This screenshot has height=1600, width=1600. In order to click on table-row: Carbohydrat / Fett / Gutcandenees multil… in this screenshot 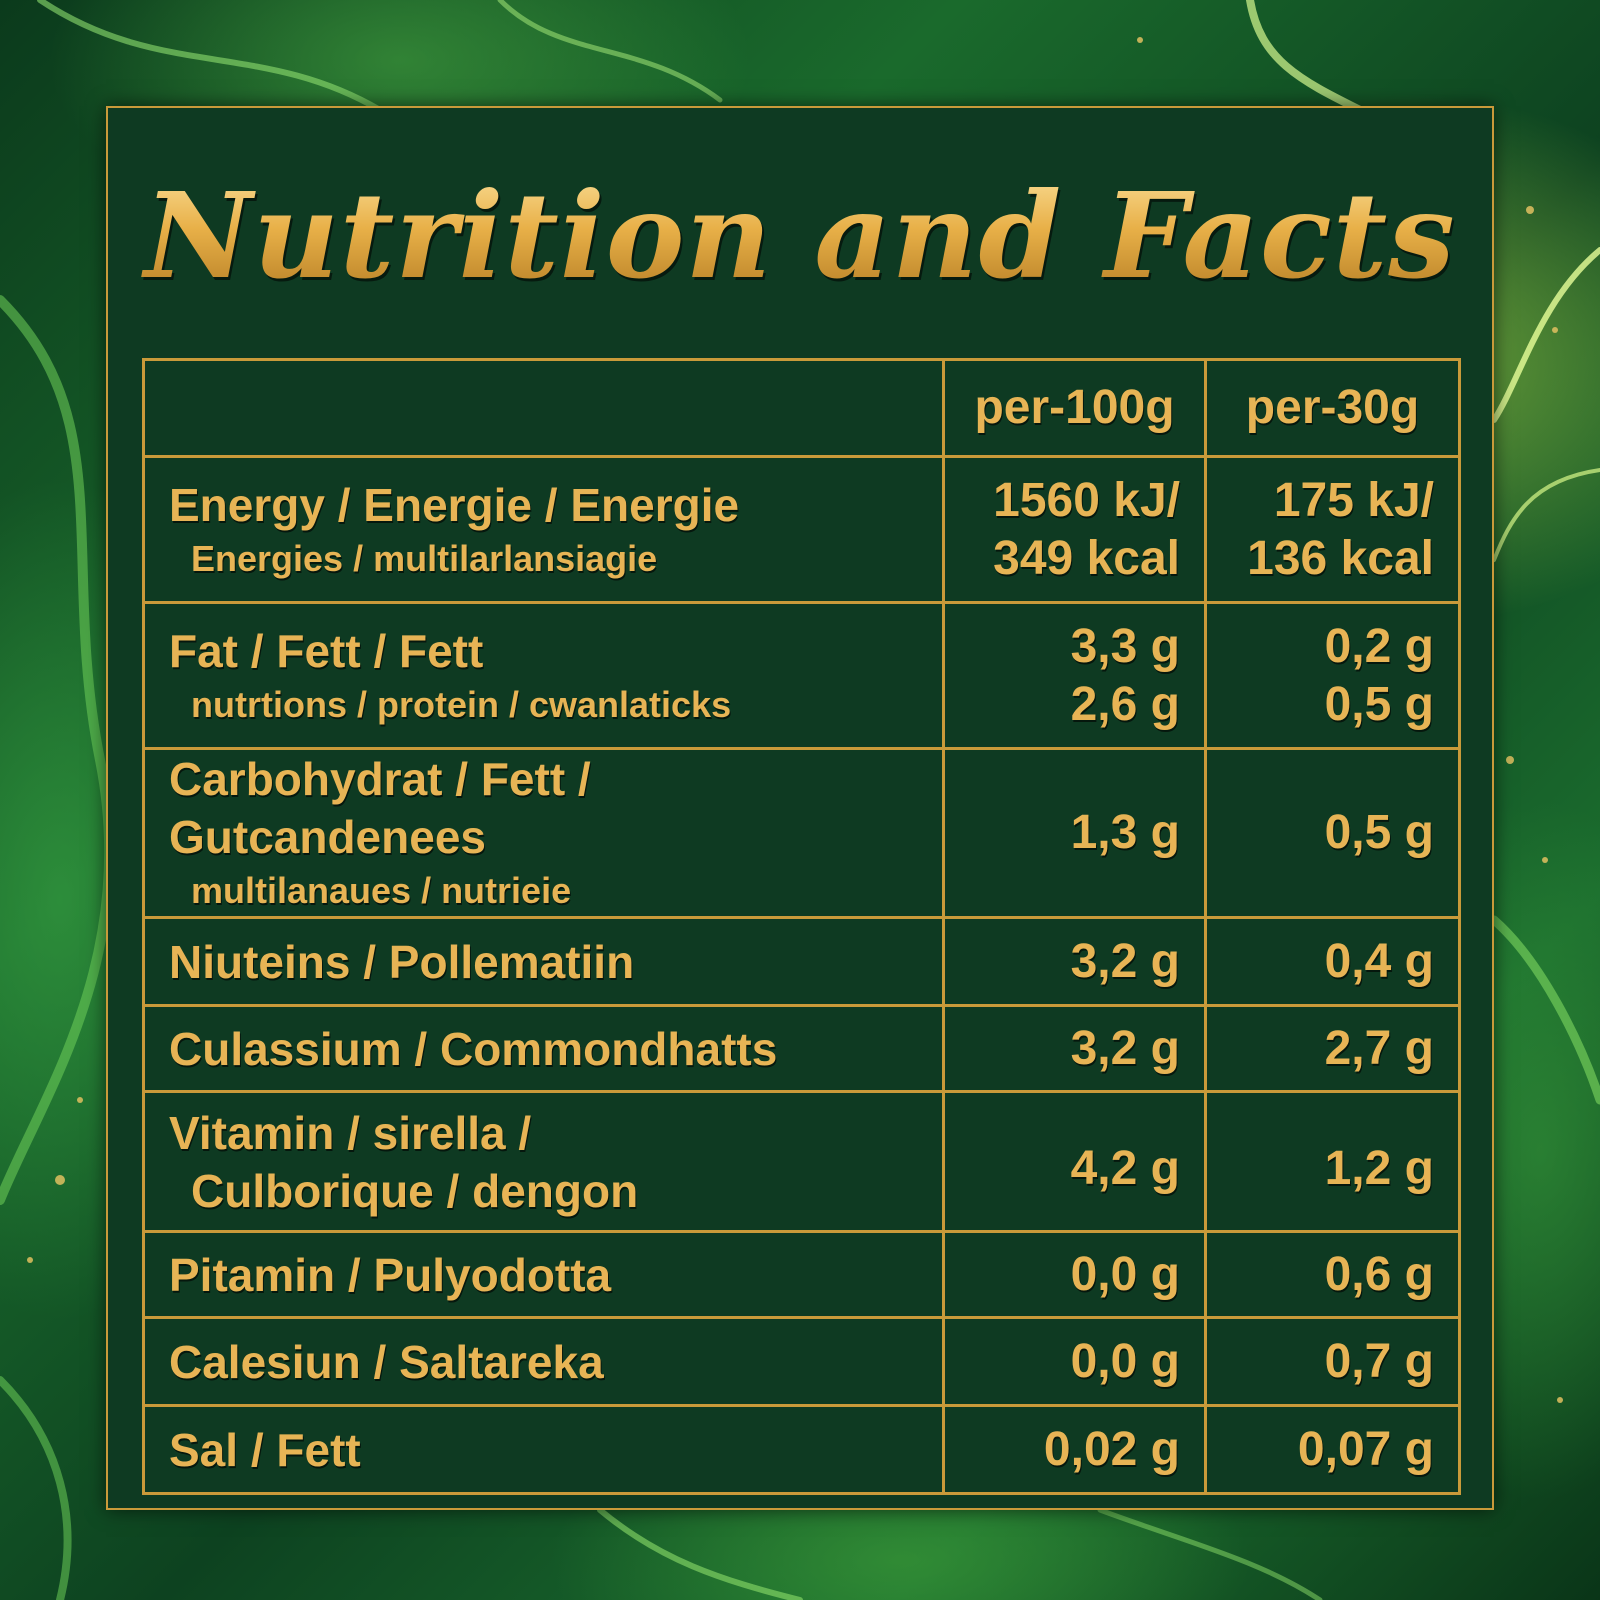, I will do `click(801, 833)`.